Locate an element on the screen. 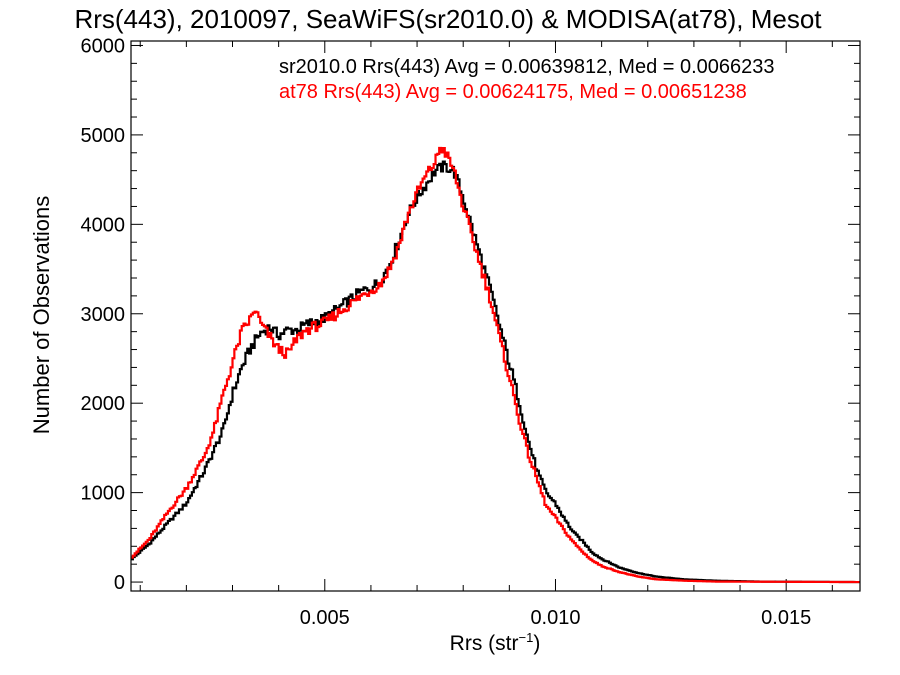 This screenshot has width=900, height=675. y-tick-label: 0 is located at coordinates (119, 583).